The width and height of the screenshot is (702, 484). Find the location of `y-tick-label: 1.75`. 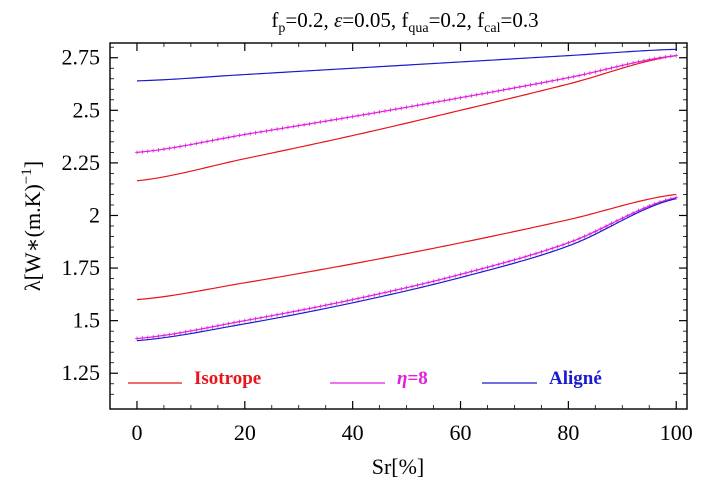

y-tick-label: 1.75 is located at coordinates (81, 267).